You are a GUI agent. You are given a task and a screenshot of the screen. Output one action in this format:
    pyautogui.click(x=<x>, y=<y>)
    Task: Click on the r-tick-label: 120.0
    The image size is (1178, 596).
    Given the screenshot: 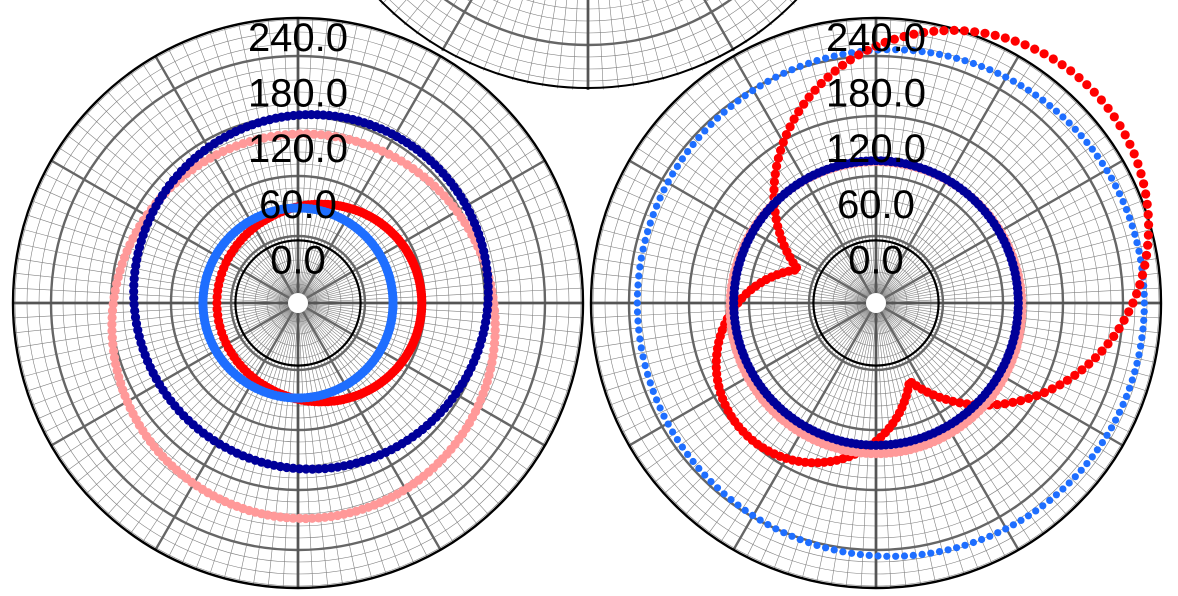 What is the action you would take?
    pyautogui.click(x=298, y=149)
    